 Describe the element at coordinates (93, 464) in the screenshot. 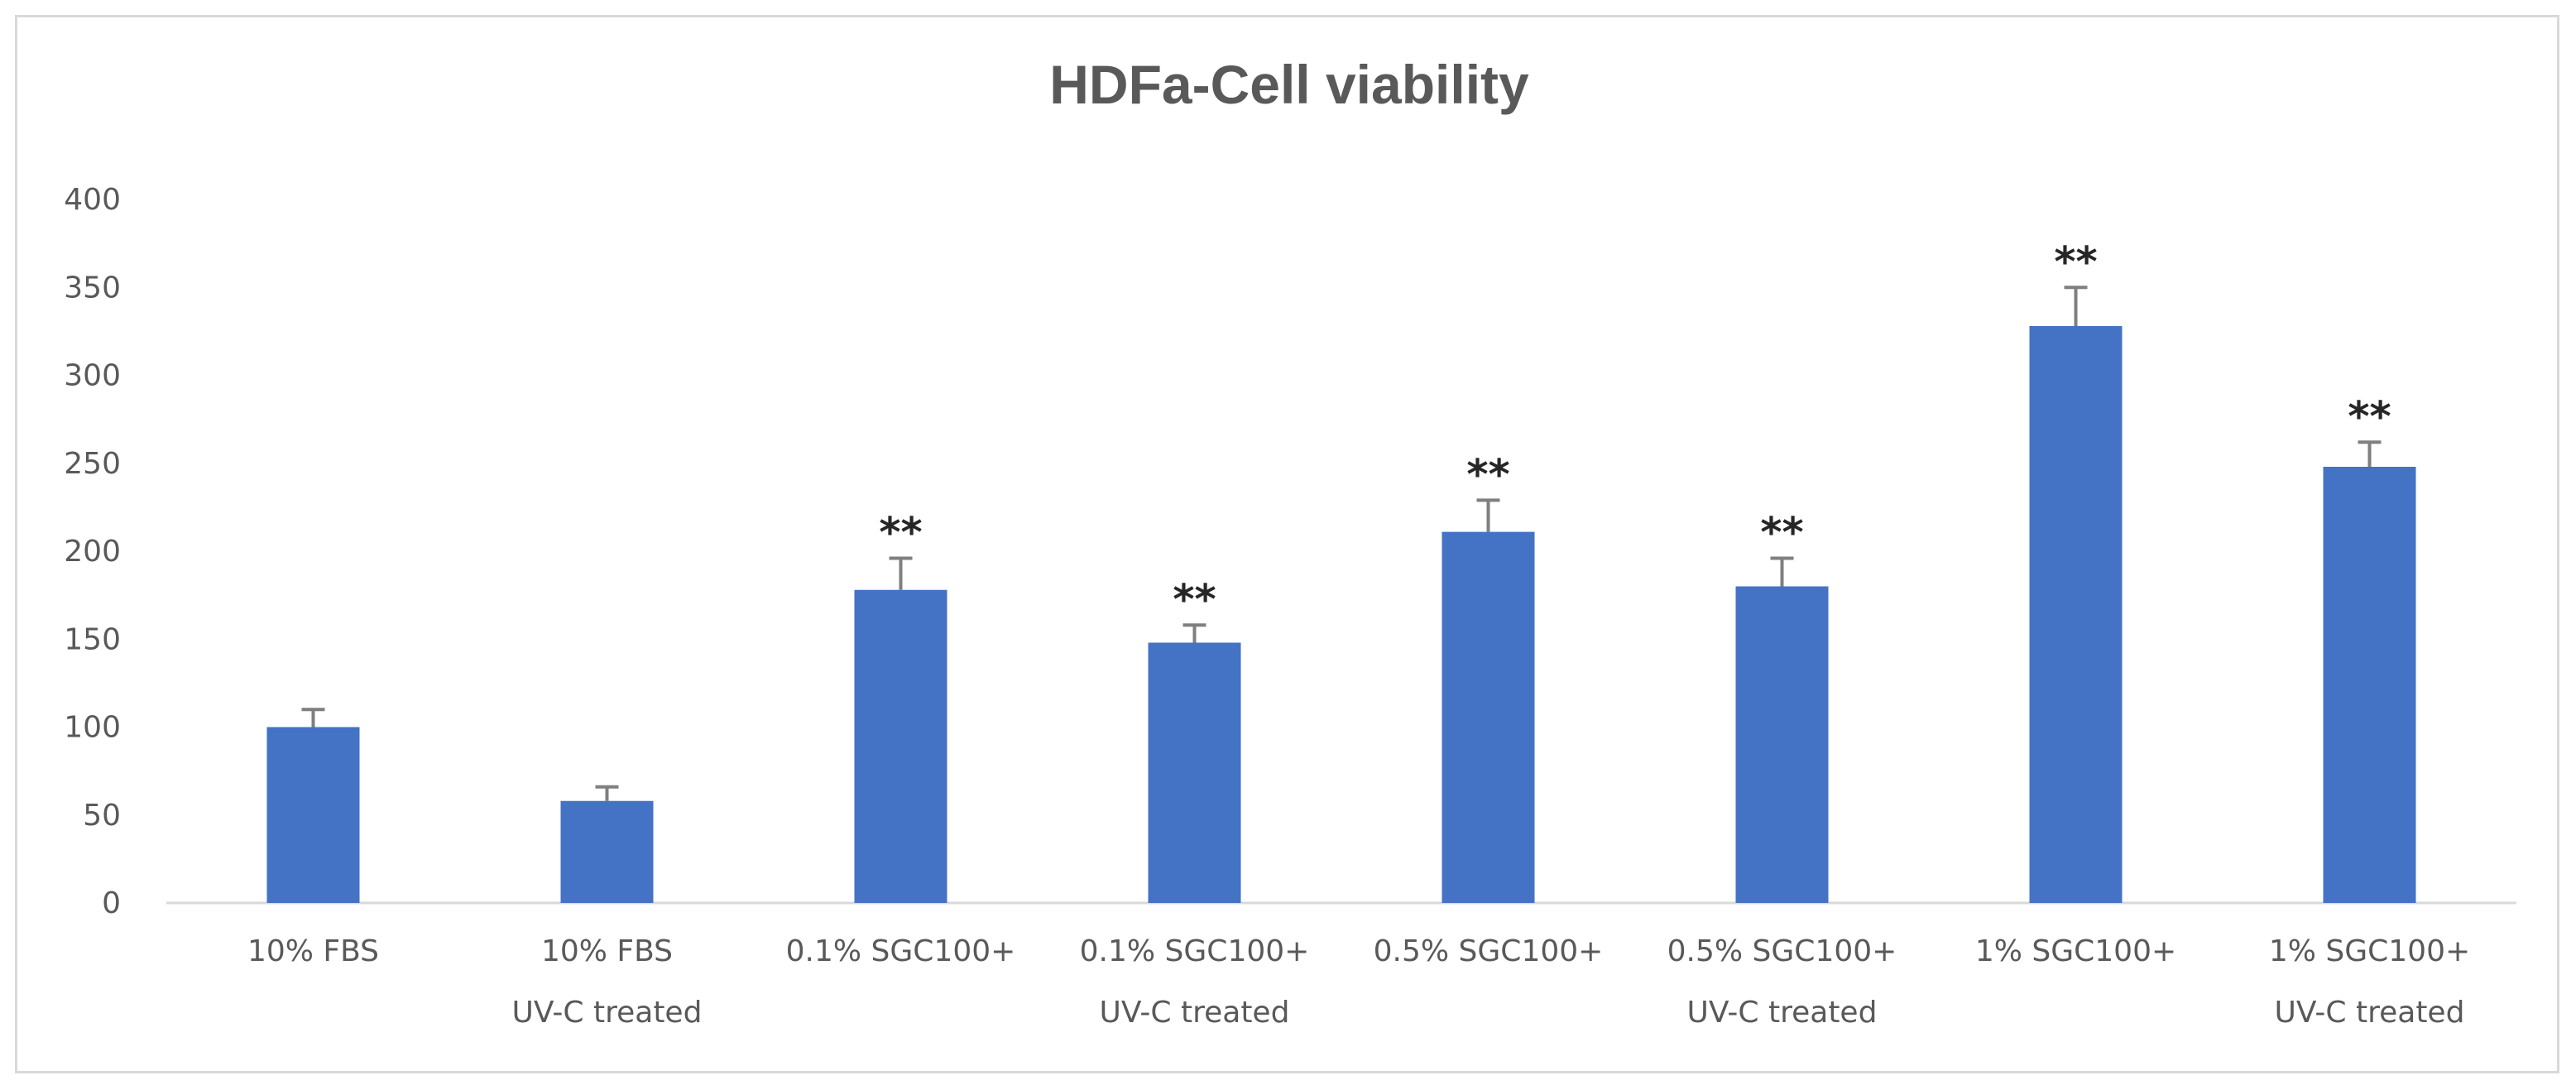

I see `y-tick-label: 250` at that location.